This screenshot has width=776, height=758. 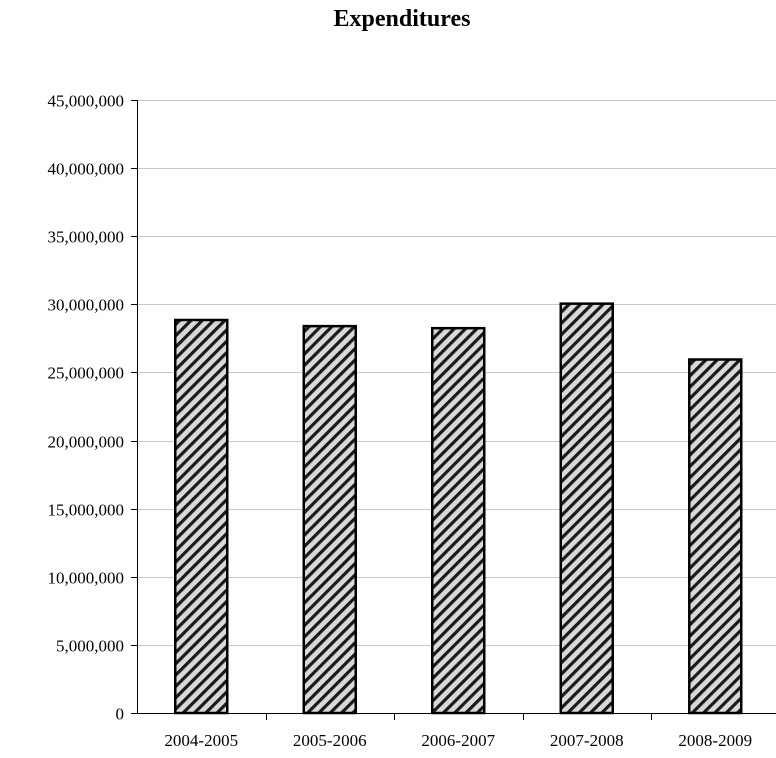 I want to click on y-tick-label: 10,000,000, so click(x=86, y=578).